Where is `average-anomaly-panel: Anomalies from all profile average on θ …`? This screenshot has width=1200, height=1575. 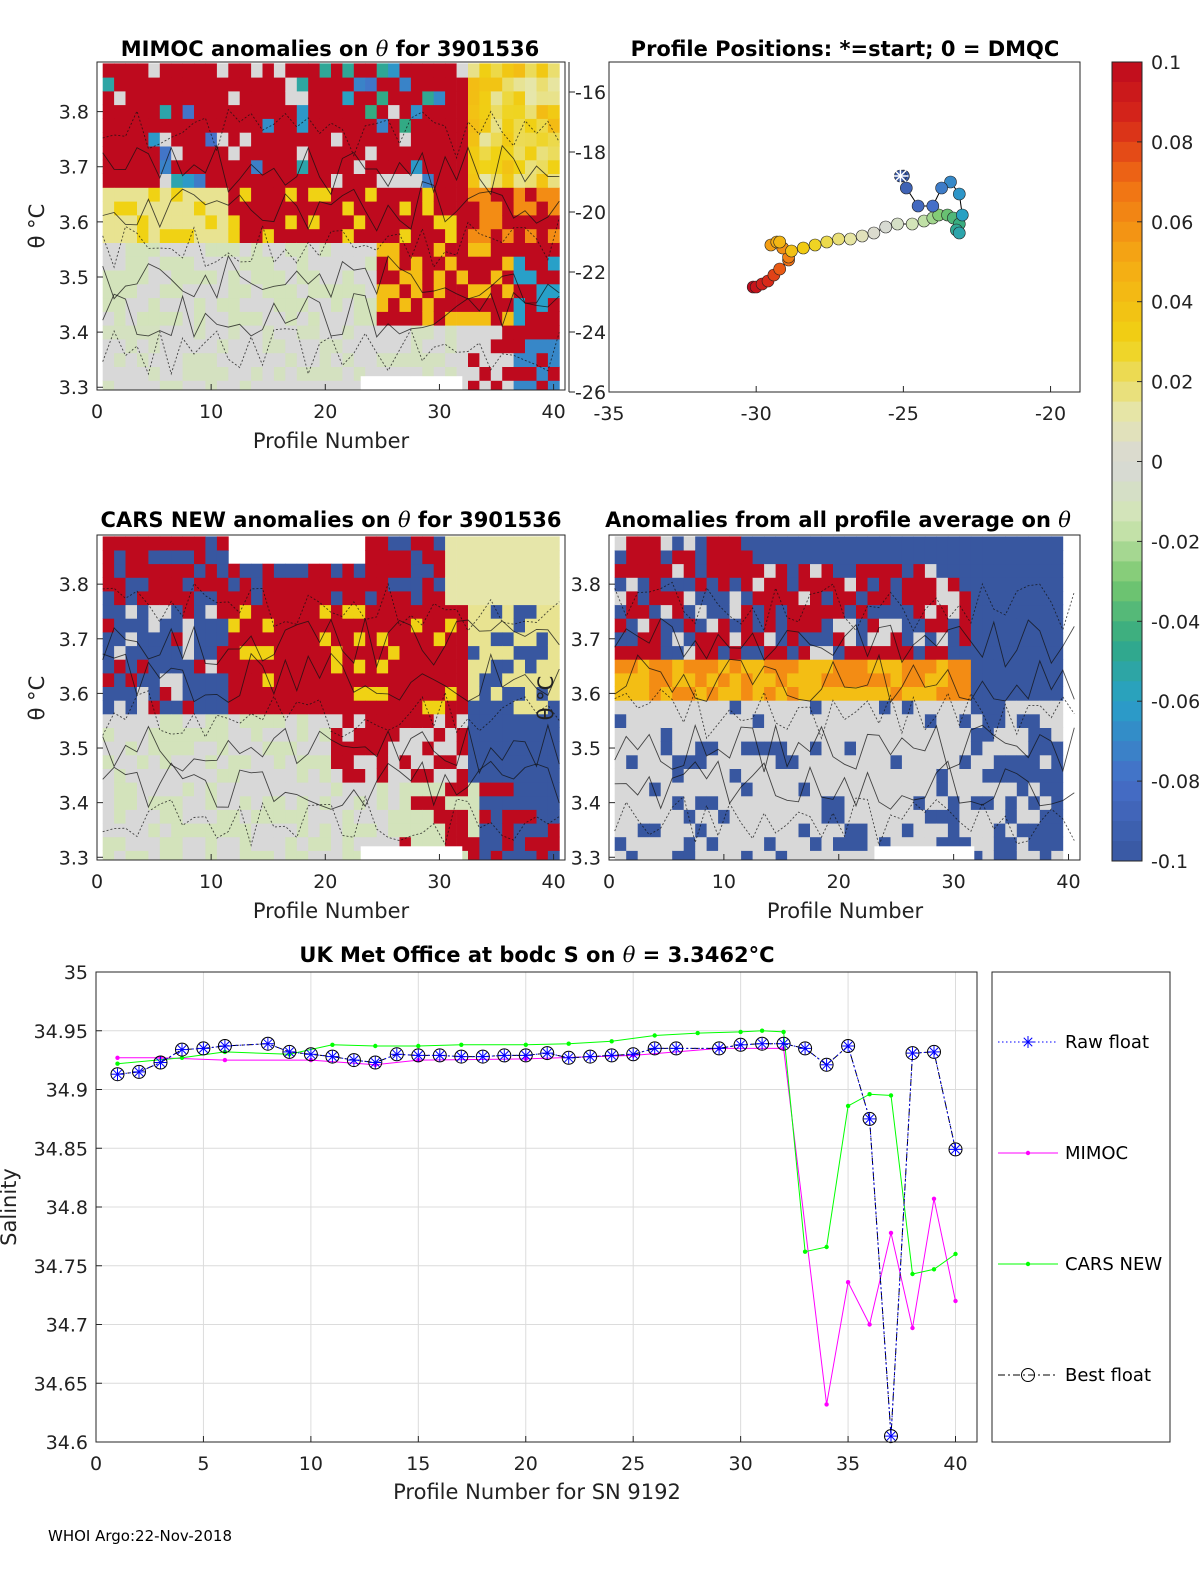 average-anomaly-panel: Anomalies from all profile average on θ … is located at coordinates (807, 715).